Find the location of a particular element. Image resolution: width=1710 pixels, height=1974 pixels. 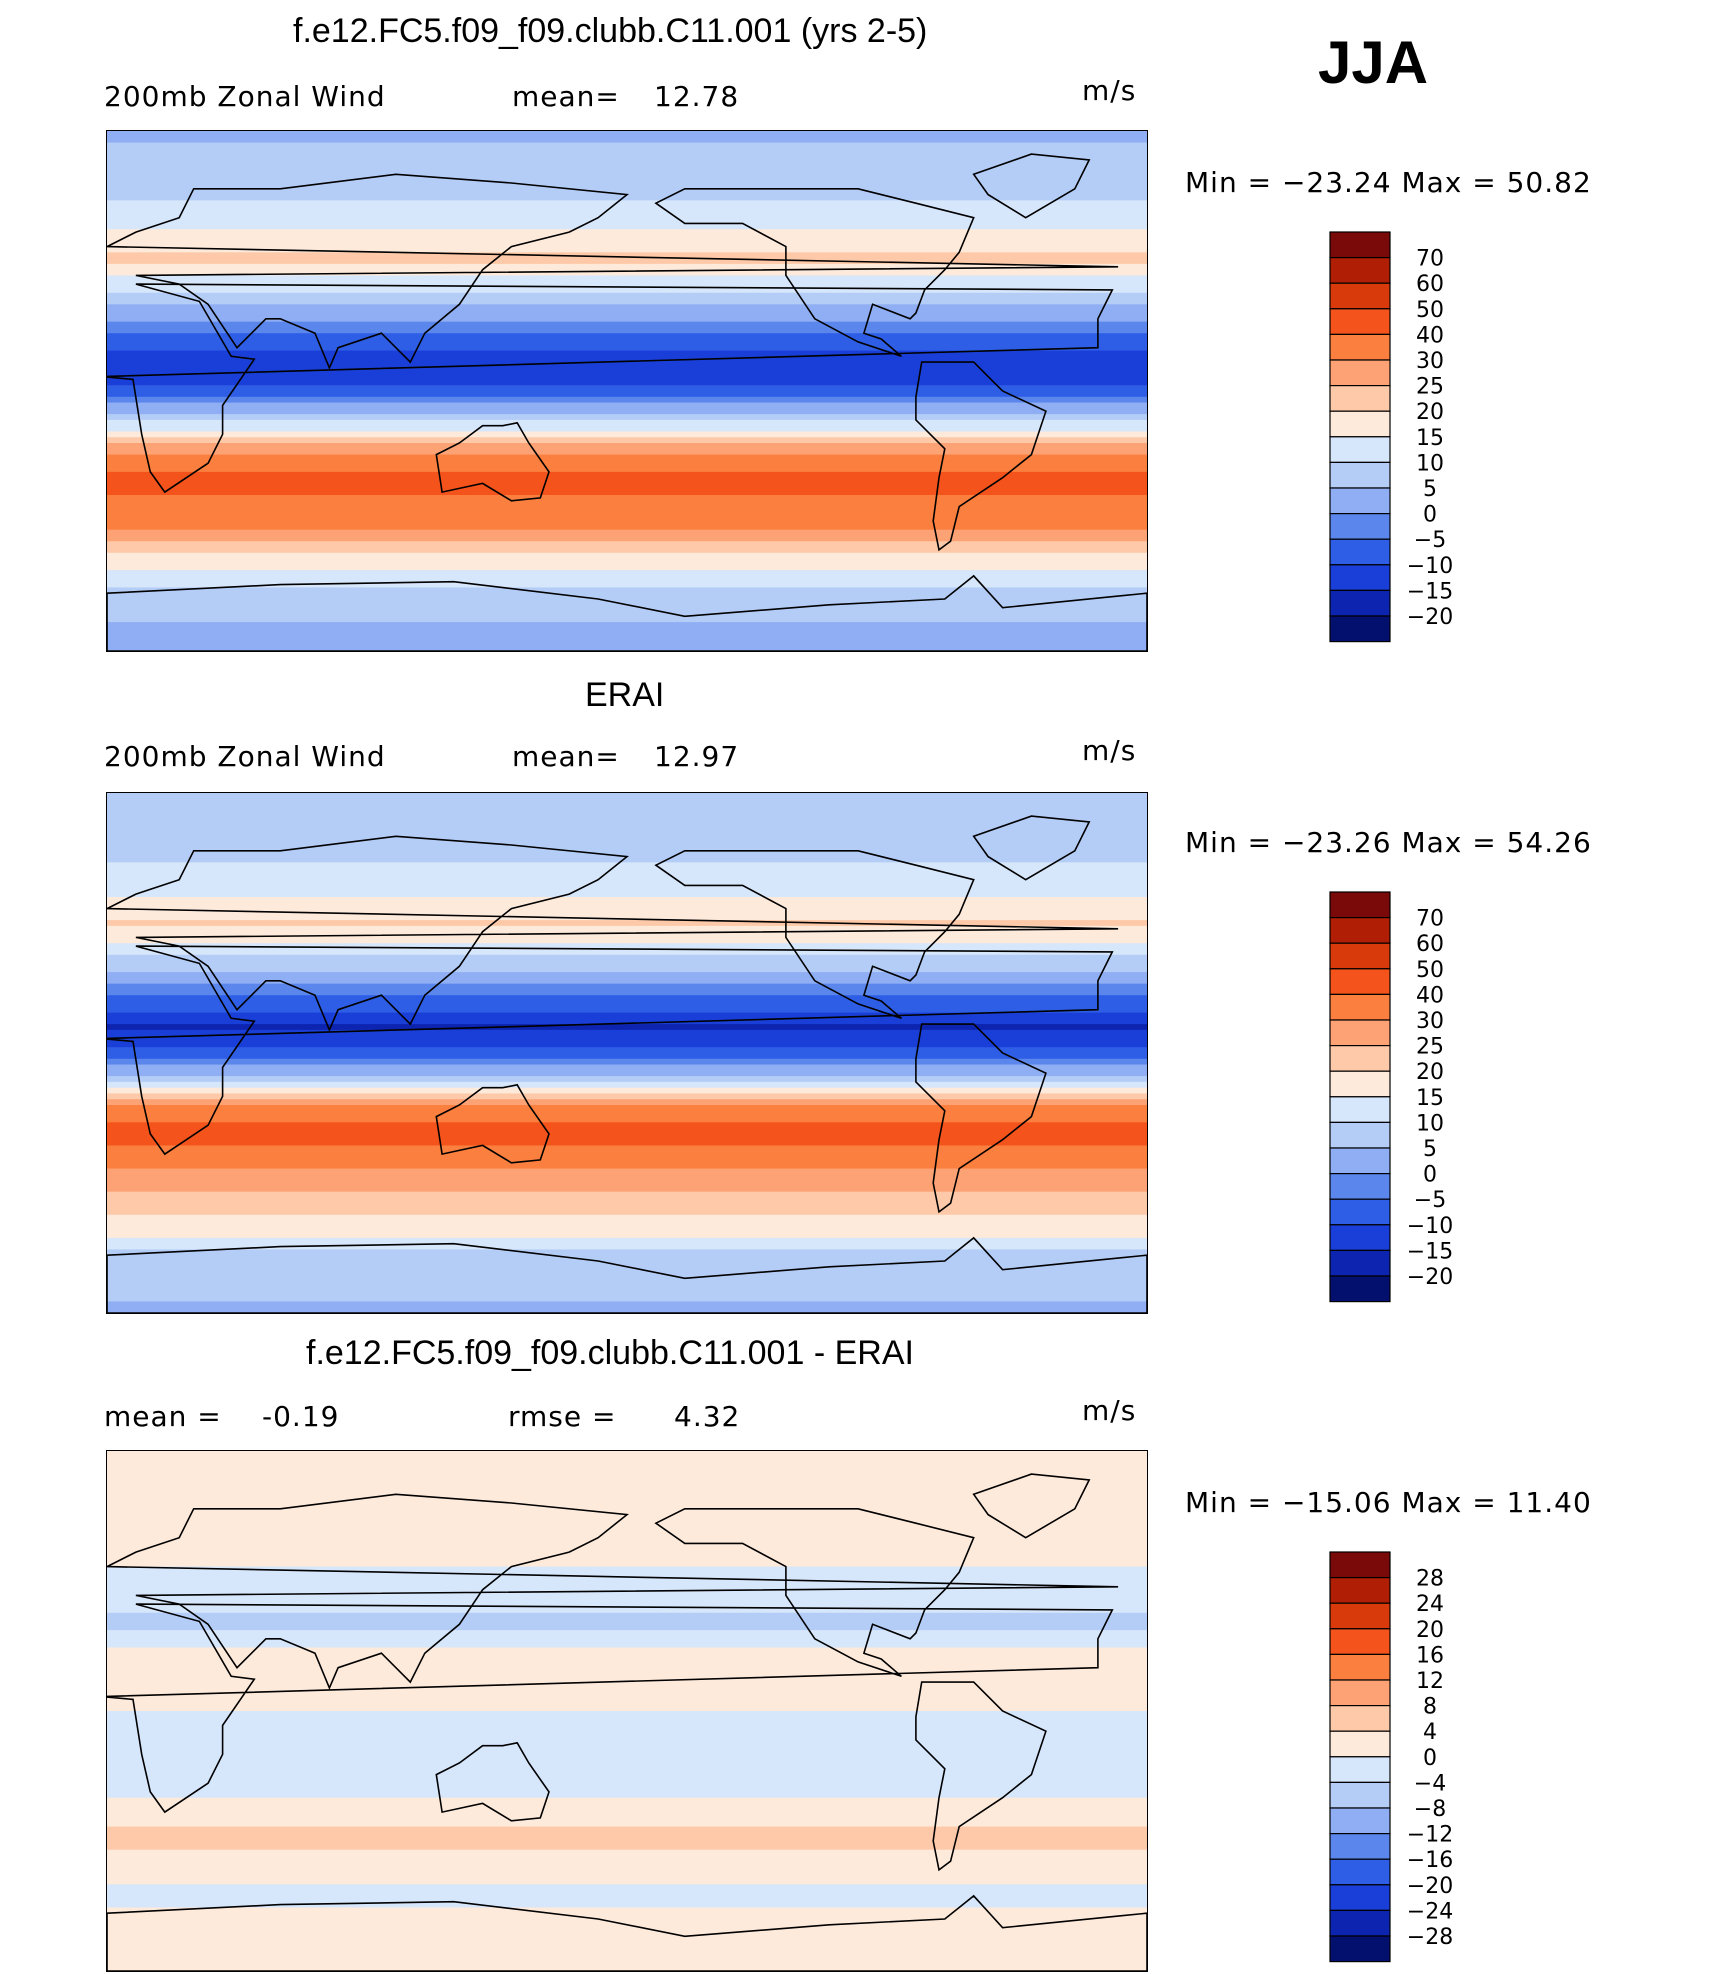

panel2-min-max: Min = −23.26 Max = 54.26 is located at coordinates (1388, 842).